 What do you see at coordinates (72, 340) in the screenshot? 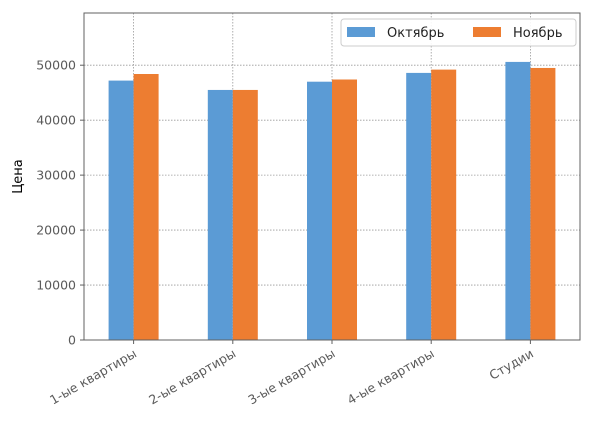
I see `y-tick-label: 0` at bounding box center [72, 340].